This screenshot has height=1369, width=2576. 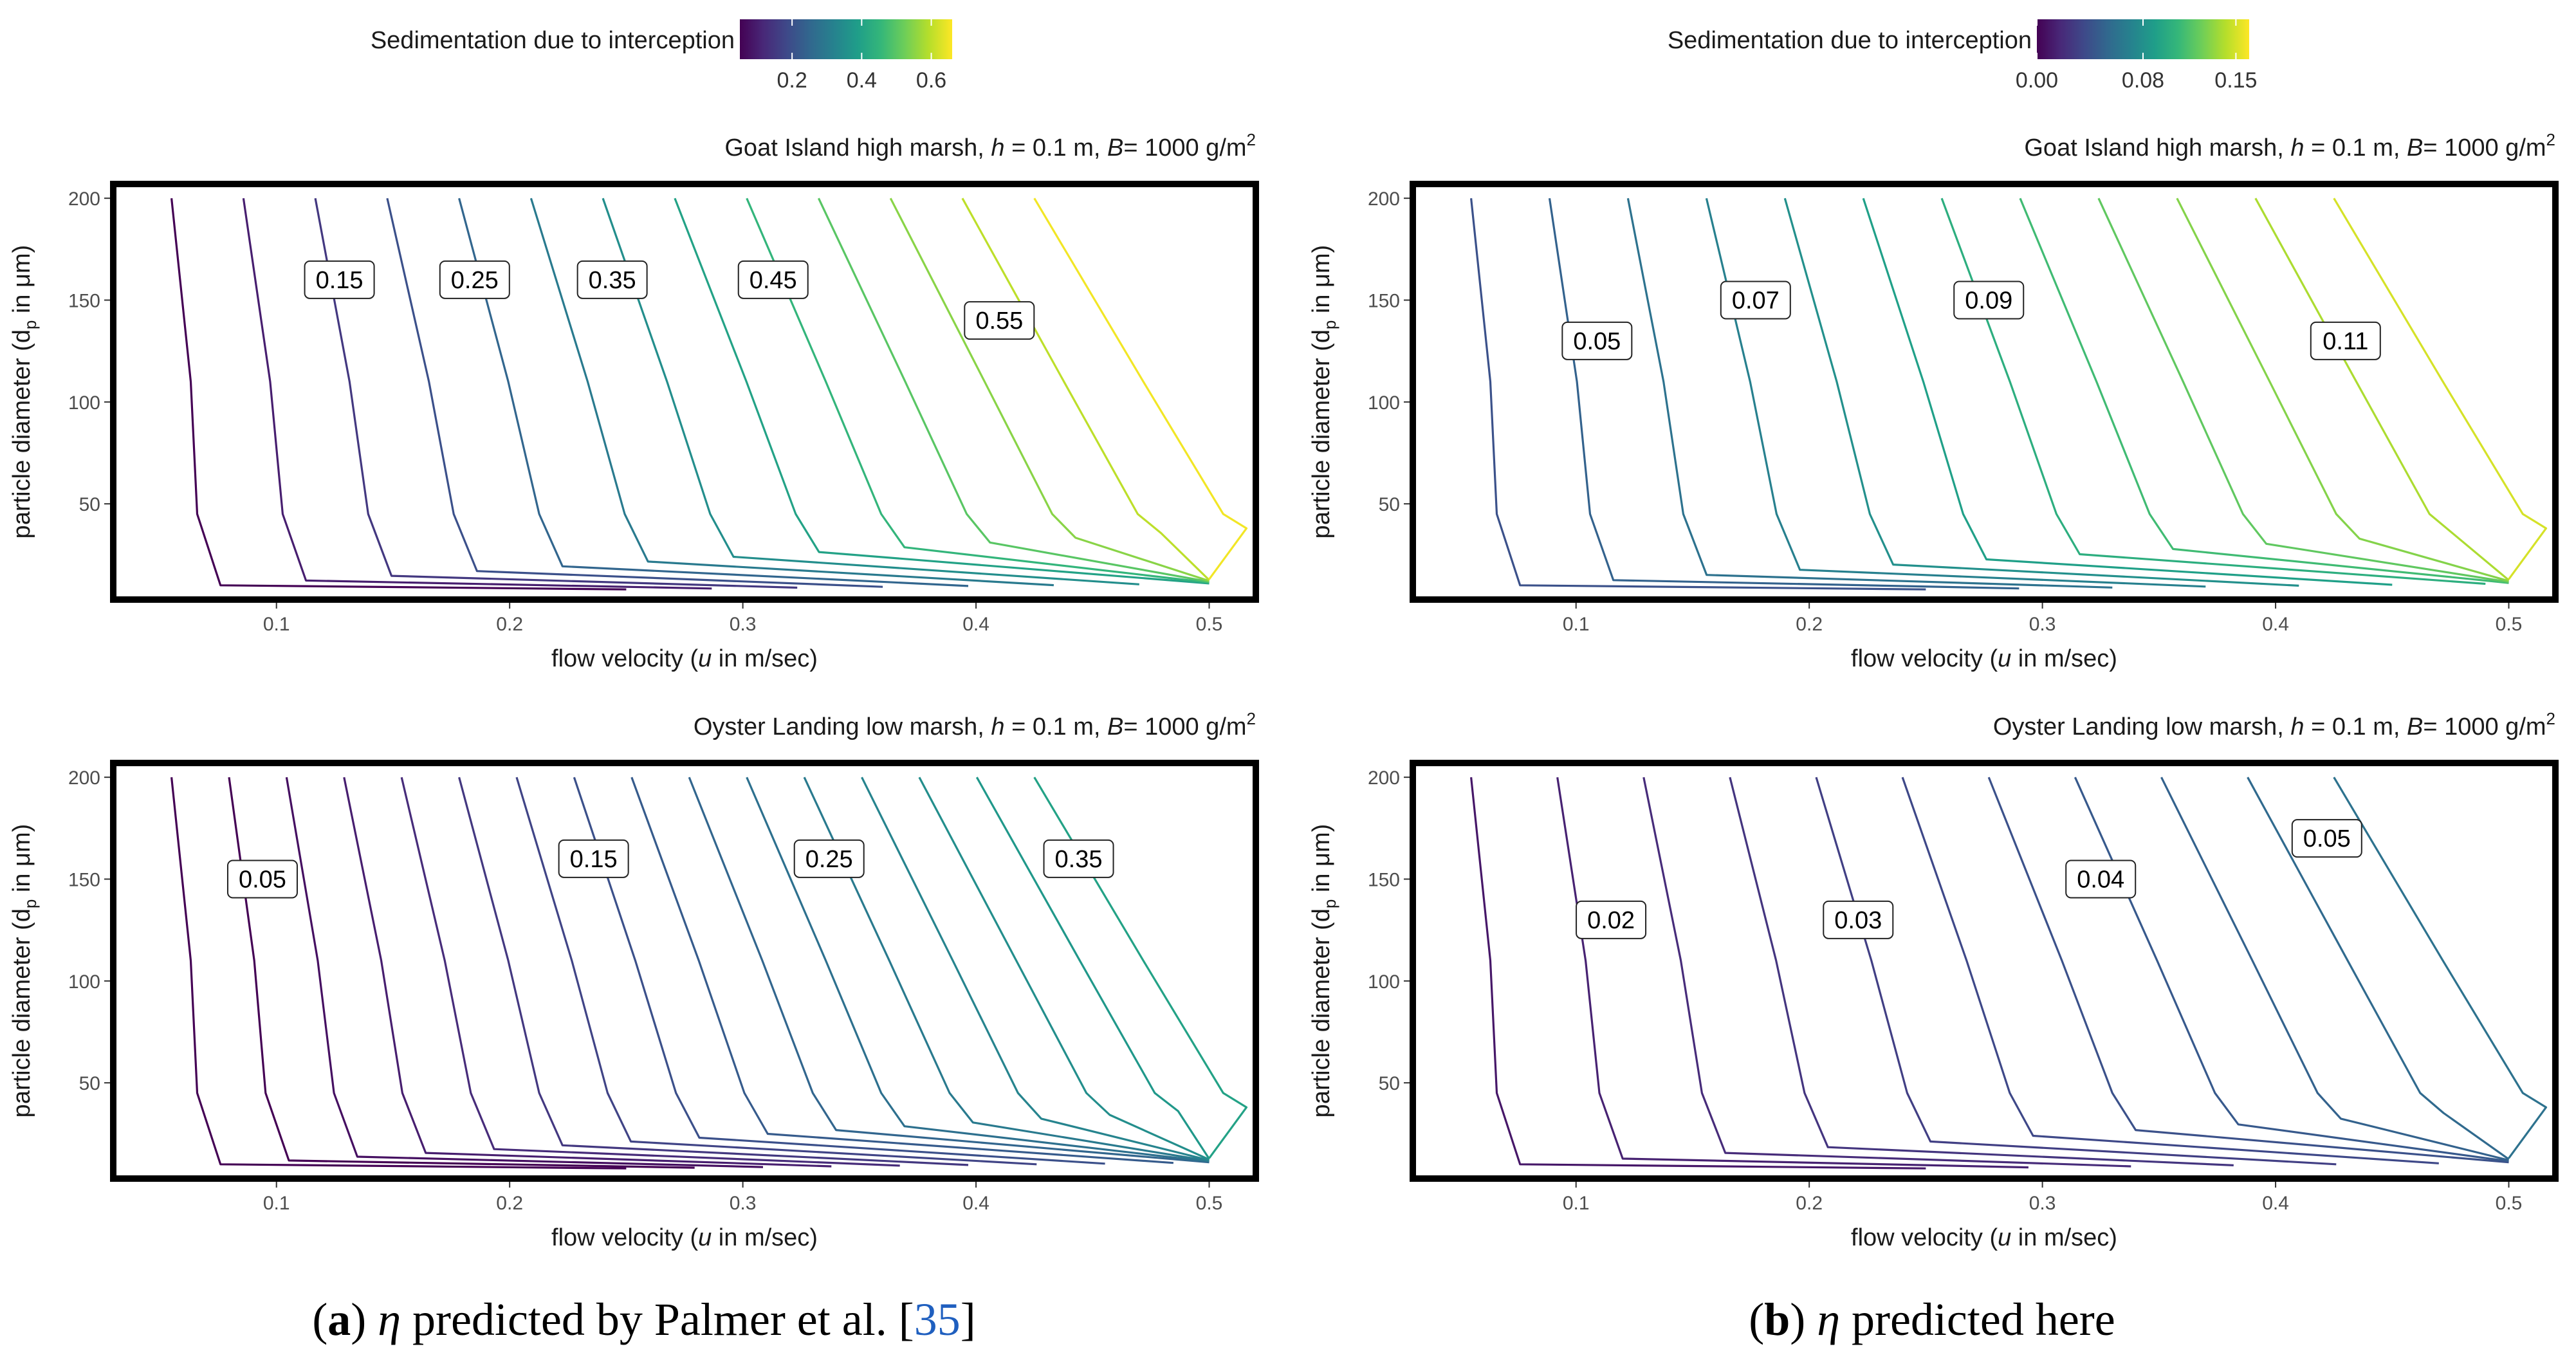 What do you see at coordinates (1858, 920) in the screenshot?
I see `contour-label-text: 0.03` at bounding box center [1858, 920].